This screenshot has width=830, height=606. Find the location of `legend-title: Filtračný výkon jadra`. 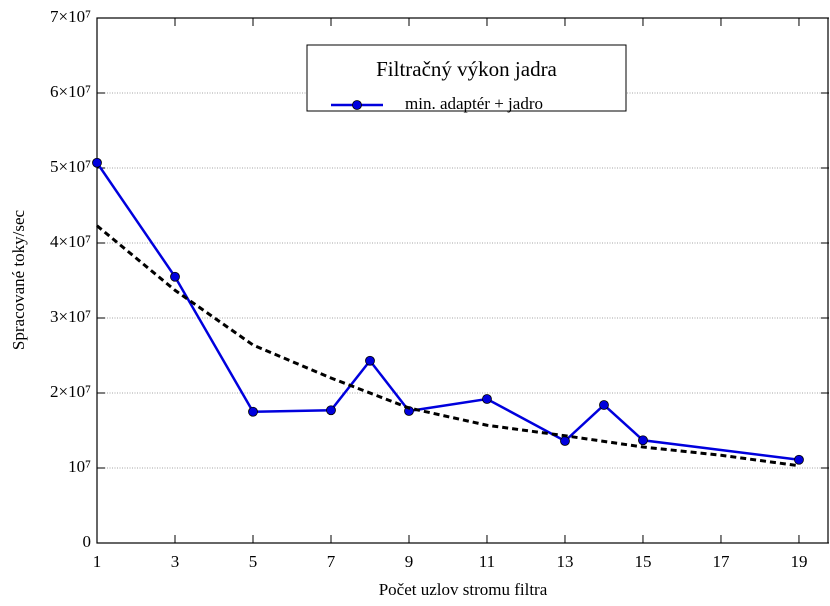

legend-title: Filtračný výkon jadra is located at coordinates (466, 69).